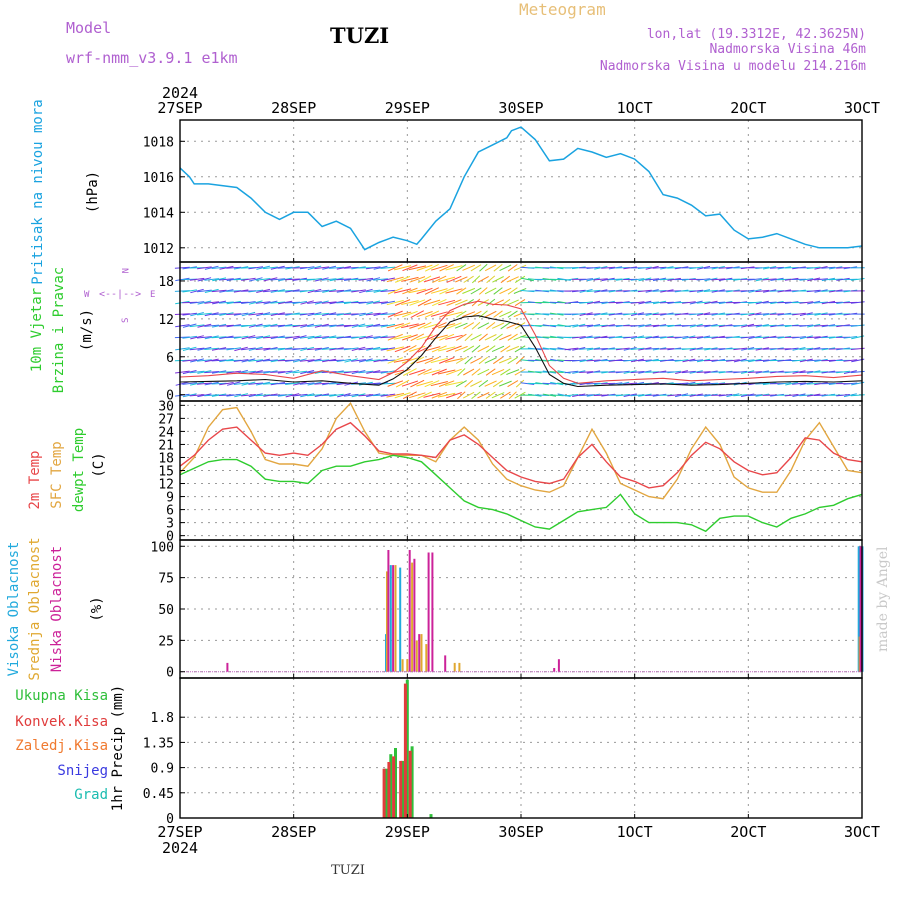 This screenshot has height=900, width=900. What do you see at coordinates (519, 331) in the screenshot?
I see `wind-arrows` at bounding box center [519, 331].